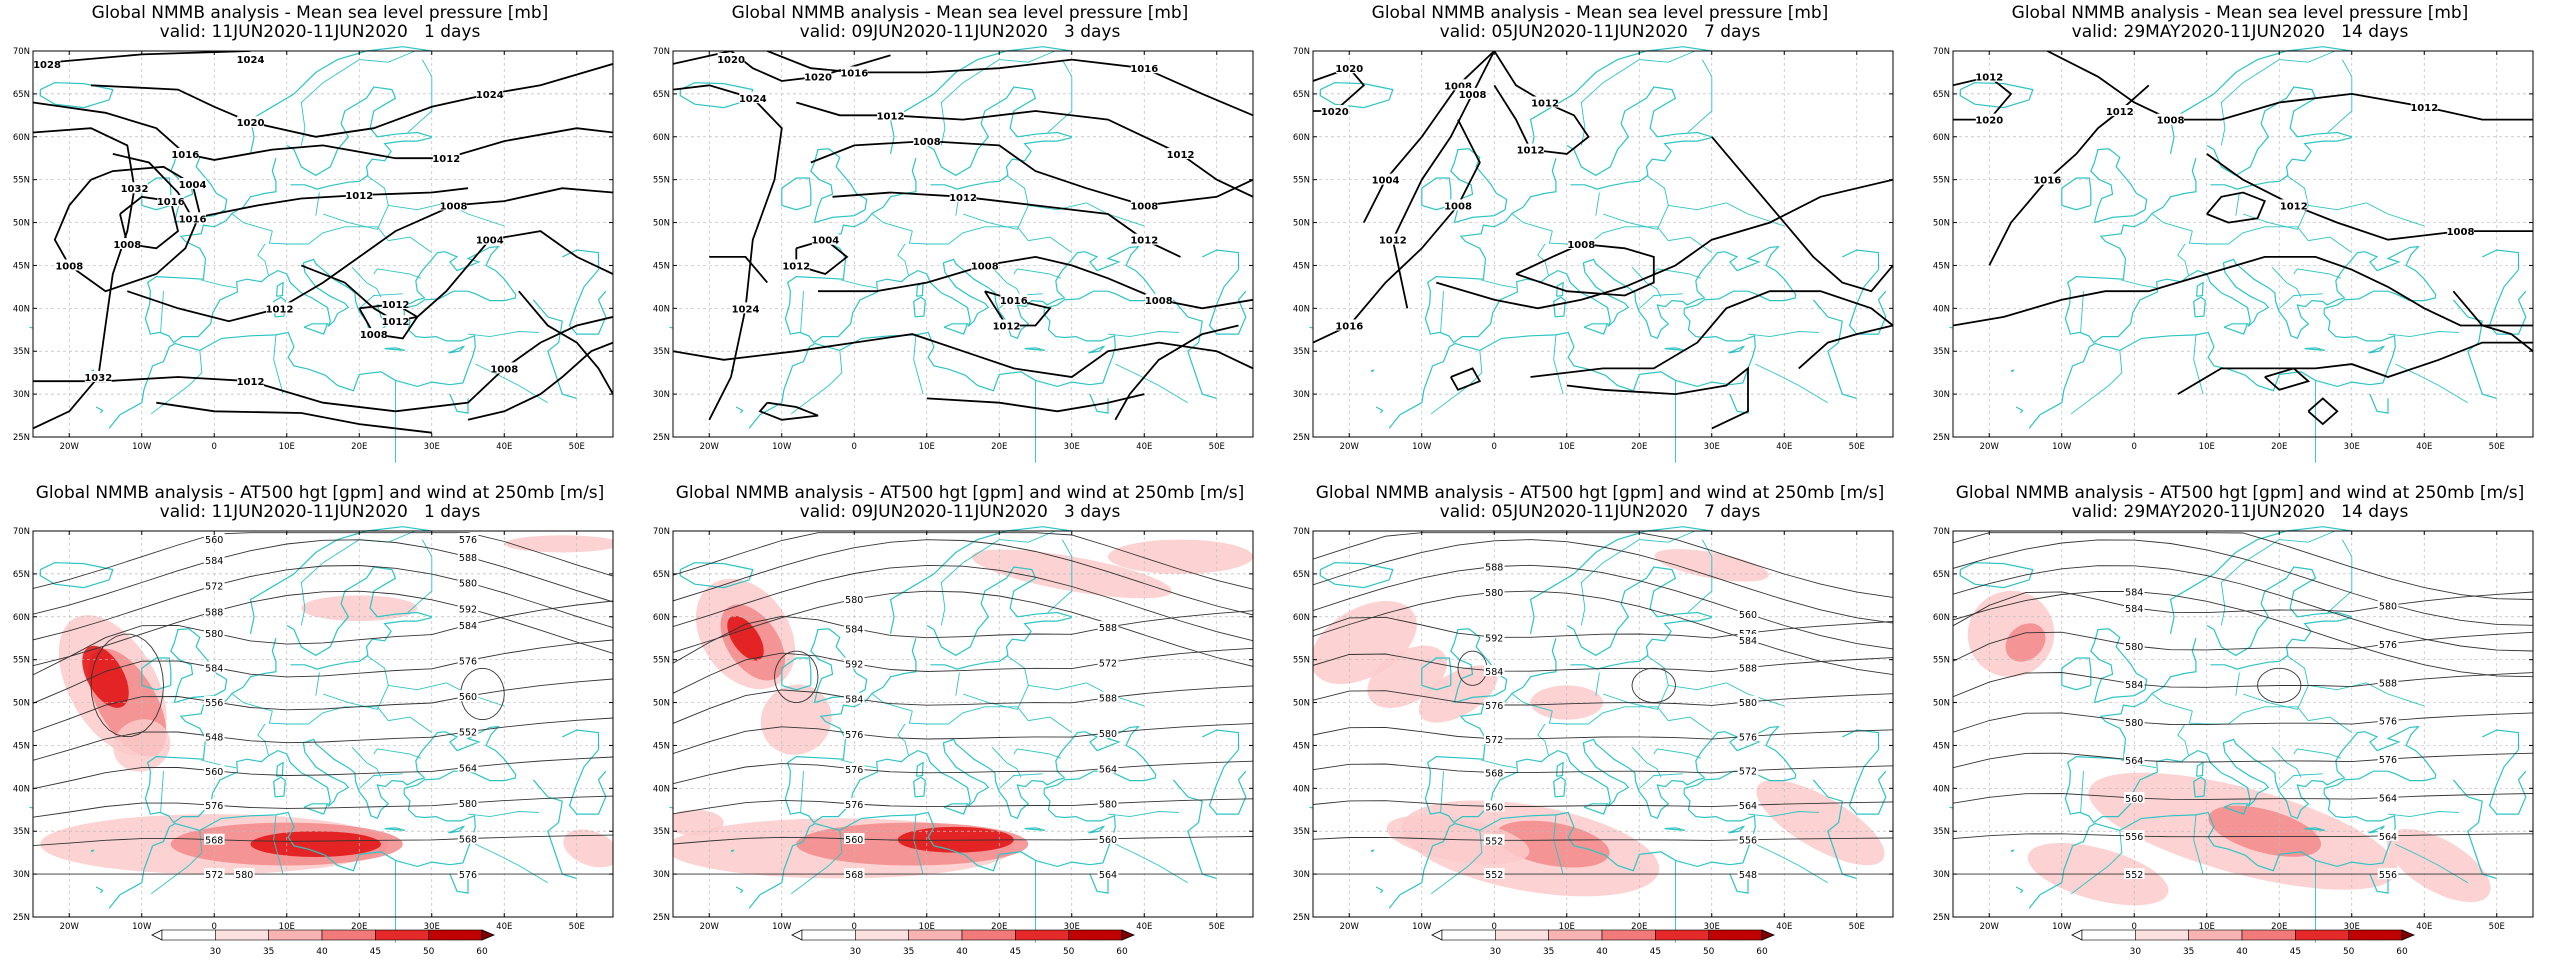 The width and height of the screenshot is (2560, 960). I want to click on contour-label: 588, so click(1748, 668).